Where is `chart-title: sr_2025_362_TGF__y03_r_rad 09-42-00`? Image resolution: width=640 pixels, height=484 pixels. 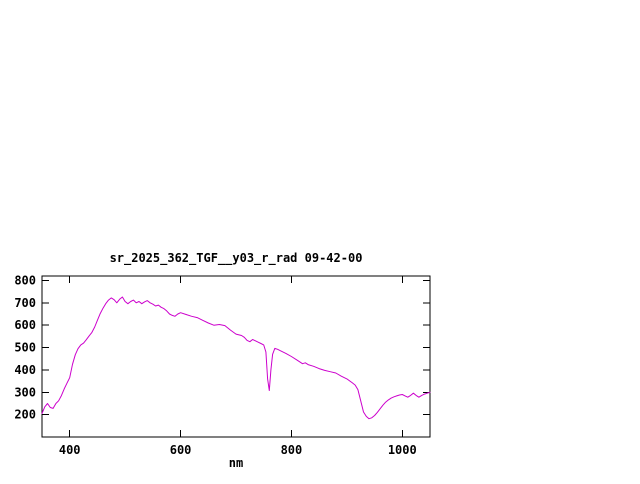
chart-title: sr_2025_362_TGF__y03_r_rad 09-42-00 is located at coordinates (236, 258).